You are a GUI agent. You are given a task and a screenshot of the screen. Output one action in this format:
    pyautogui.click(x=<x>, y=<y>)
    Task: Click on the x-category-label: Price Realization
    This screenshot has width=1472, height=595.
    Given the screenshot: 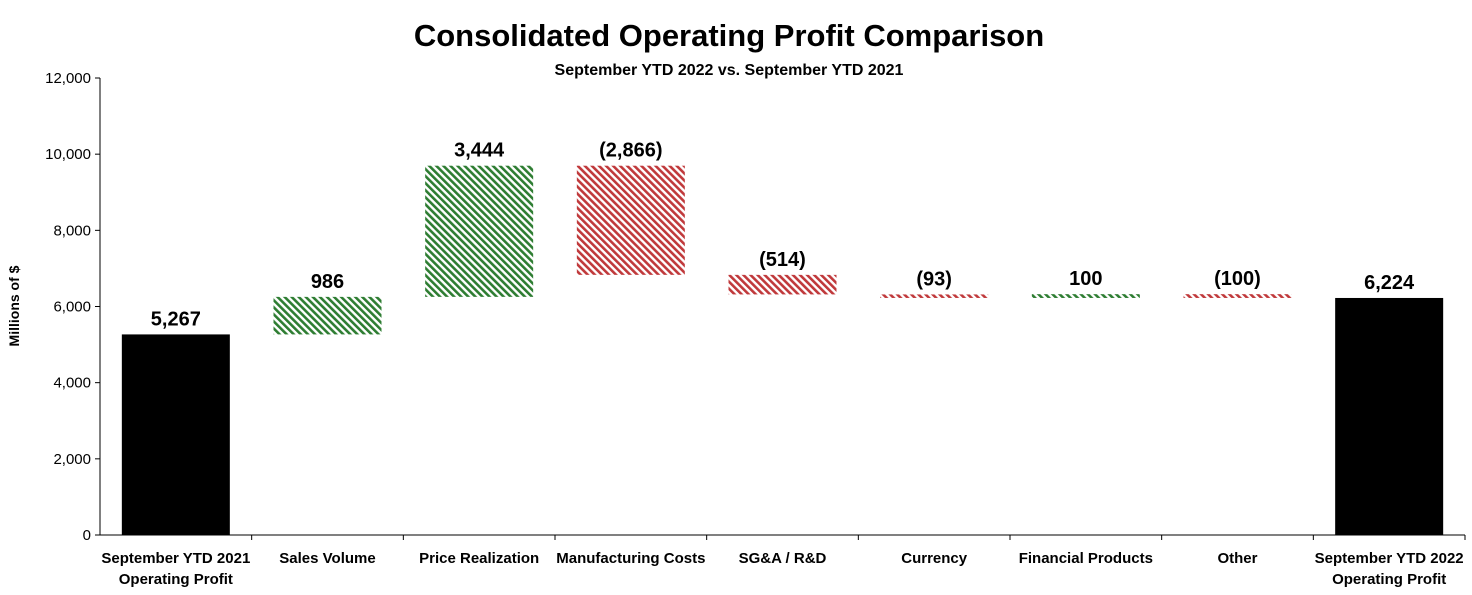 What is the action you would take?
    pyautogui.click(x=479, y=558)
    